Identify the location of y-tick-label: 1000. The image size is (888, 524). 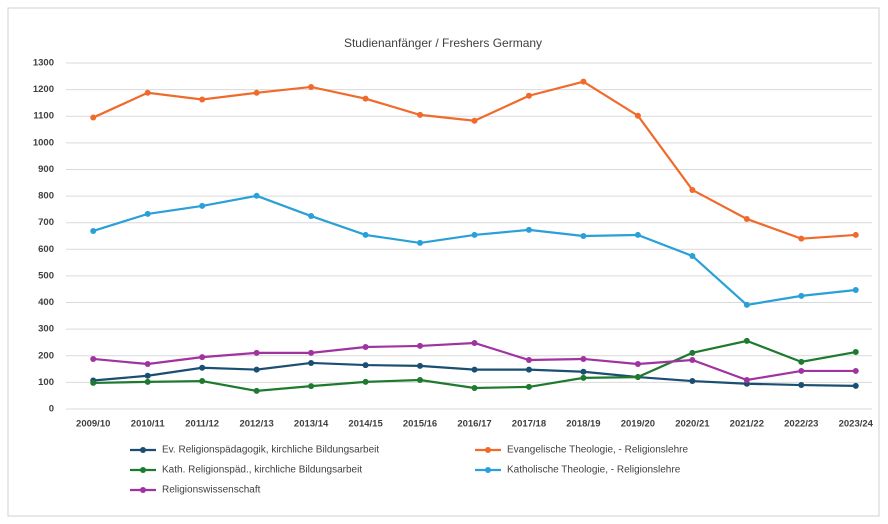
(43, 142).